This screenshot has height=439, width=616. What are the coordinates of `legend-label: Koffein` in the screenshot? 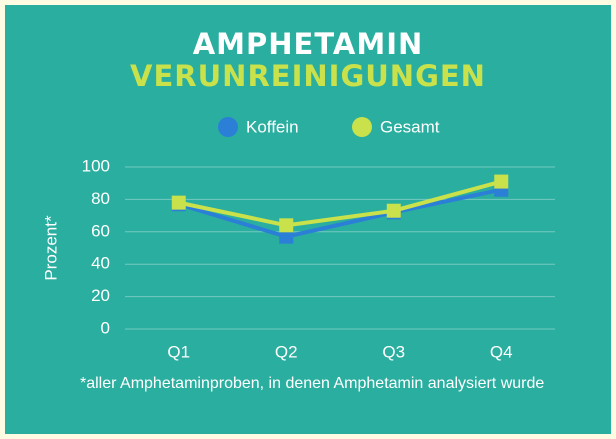 It's located at (272, 126).